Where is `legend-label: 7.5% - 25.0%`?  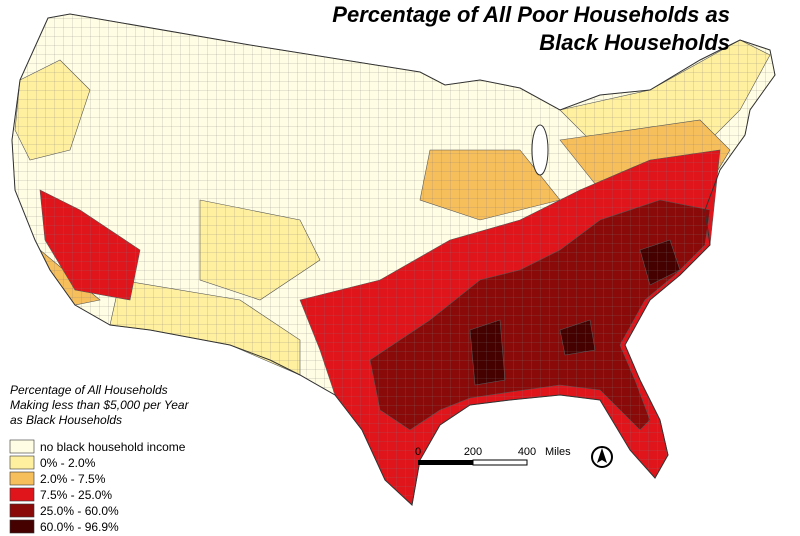 legend-label: 7.5% - 25.0% is located at coordinates (76, 495).